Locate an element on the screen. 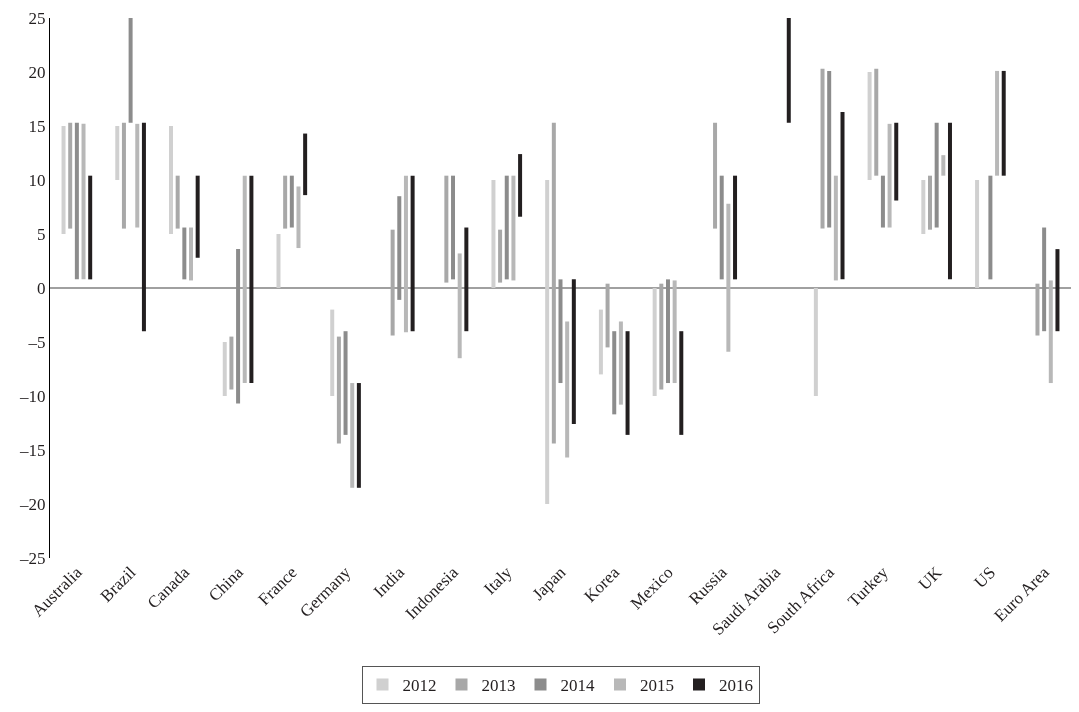  y-tick-label: 10 is located at coordinates (37, 180).